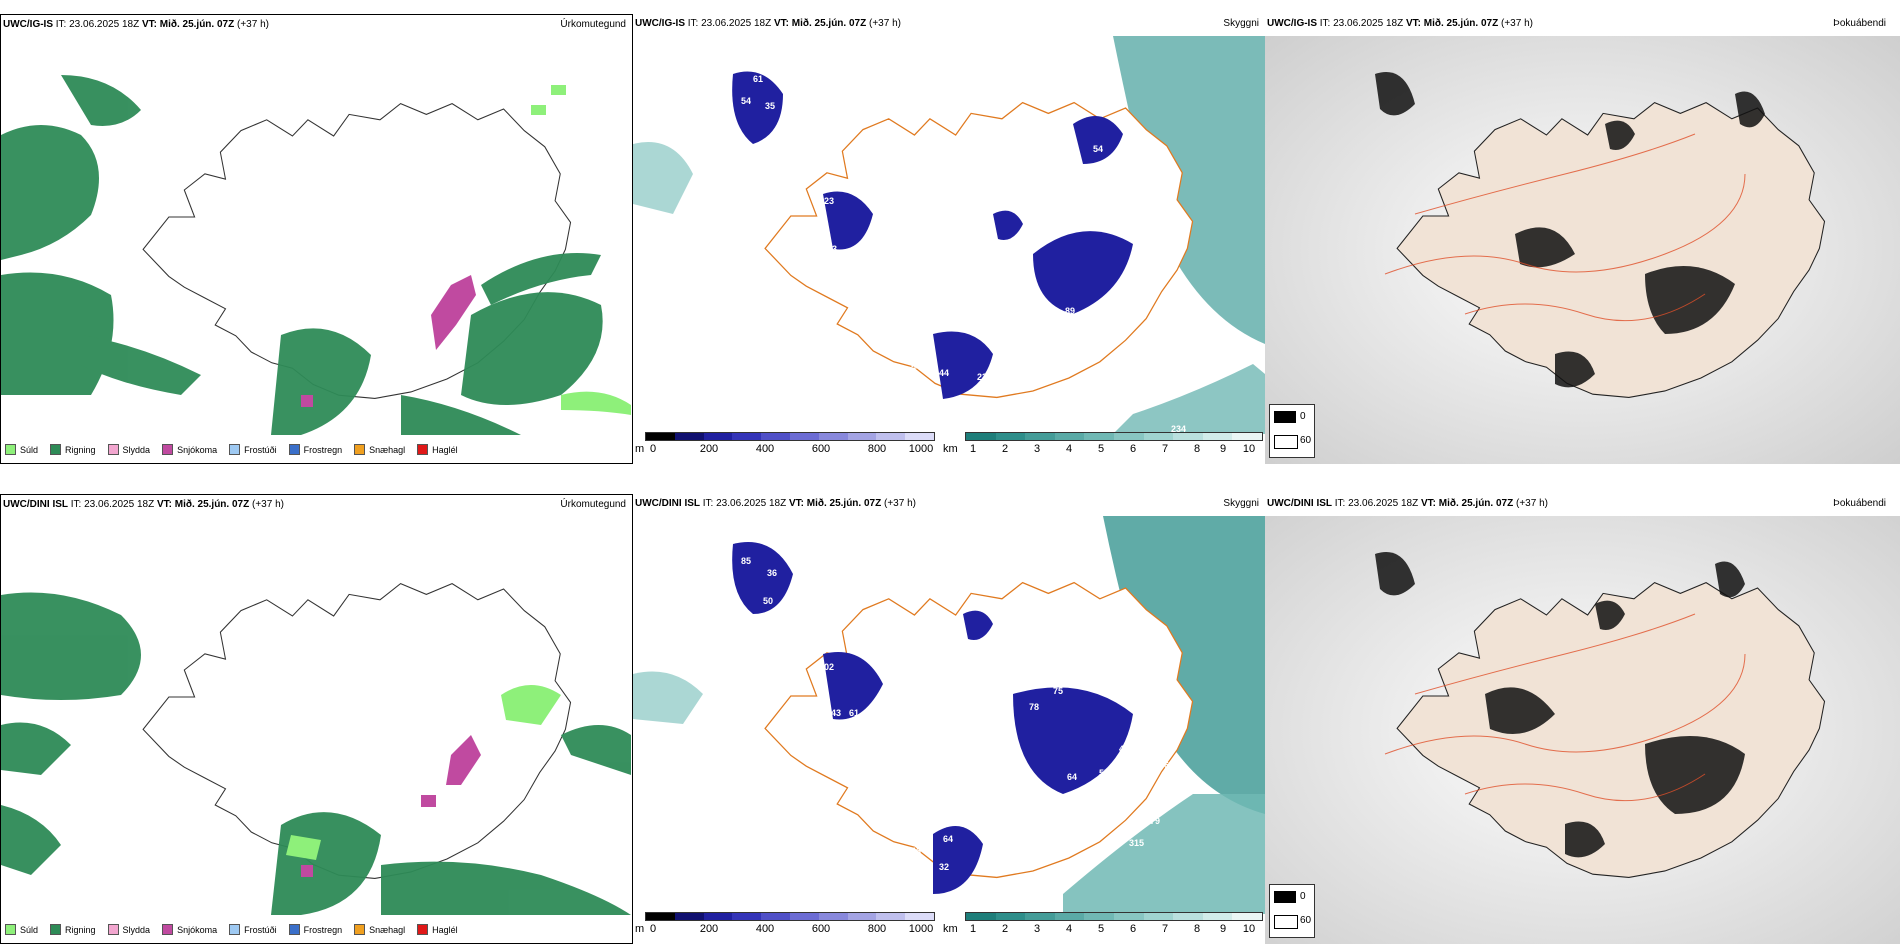 The width and height of the screenshot is (1900, 950). What do you see at coordinates (21, 449) in the screenshot?
I see `legend-item: Súld` at bounding box center [21, 449].